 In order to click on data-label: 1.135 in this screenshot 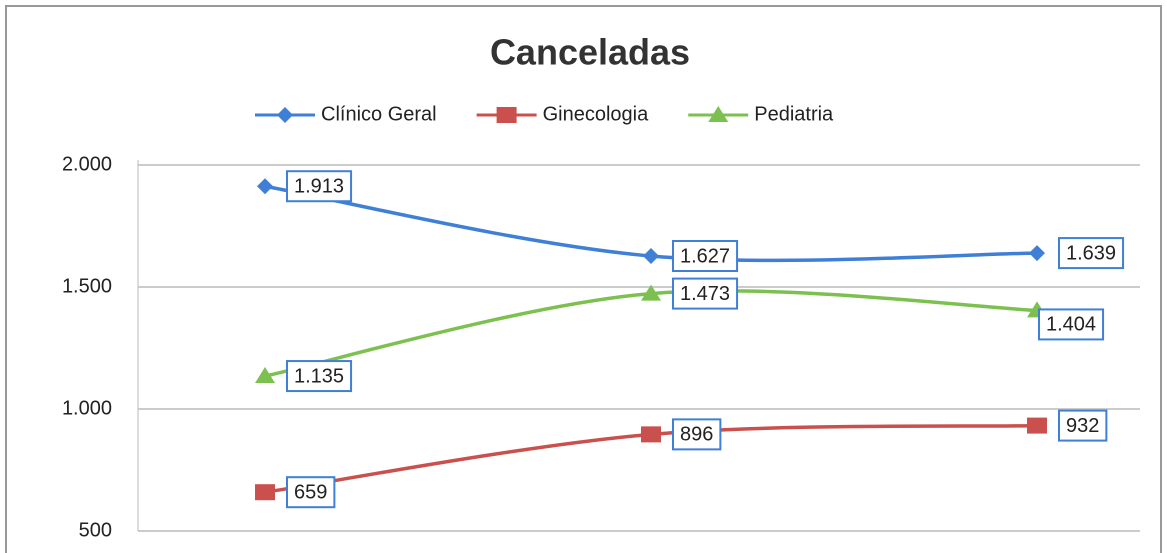, I will do `click(319, 376)`.